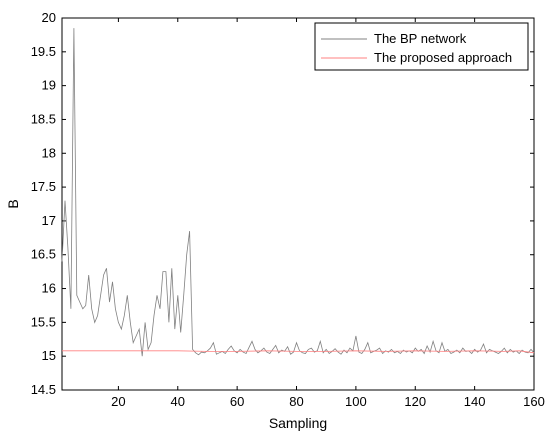 Image resolution: width=550 pixels, height=436 pixels. I want to click on x-tick-label: 80, so click(296, 401).